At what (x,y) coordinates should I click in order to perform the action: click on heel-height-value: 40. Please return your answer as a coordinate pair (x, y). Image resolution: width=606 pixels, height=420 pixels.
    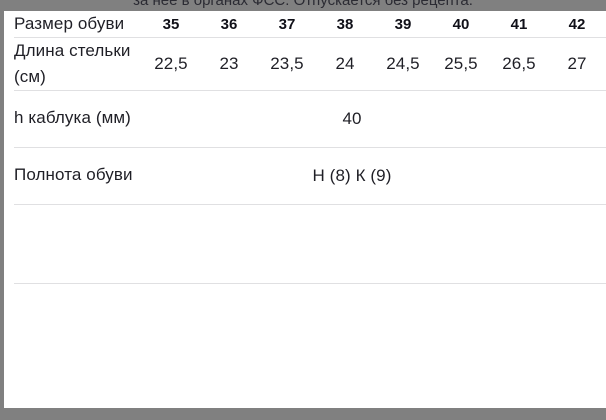
    Looking at the image, I should click on (352, 118).